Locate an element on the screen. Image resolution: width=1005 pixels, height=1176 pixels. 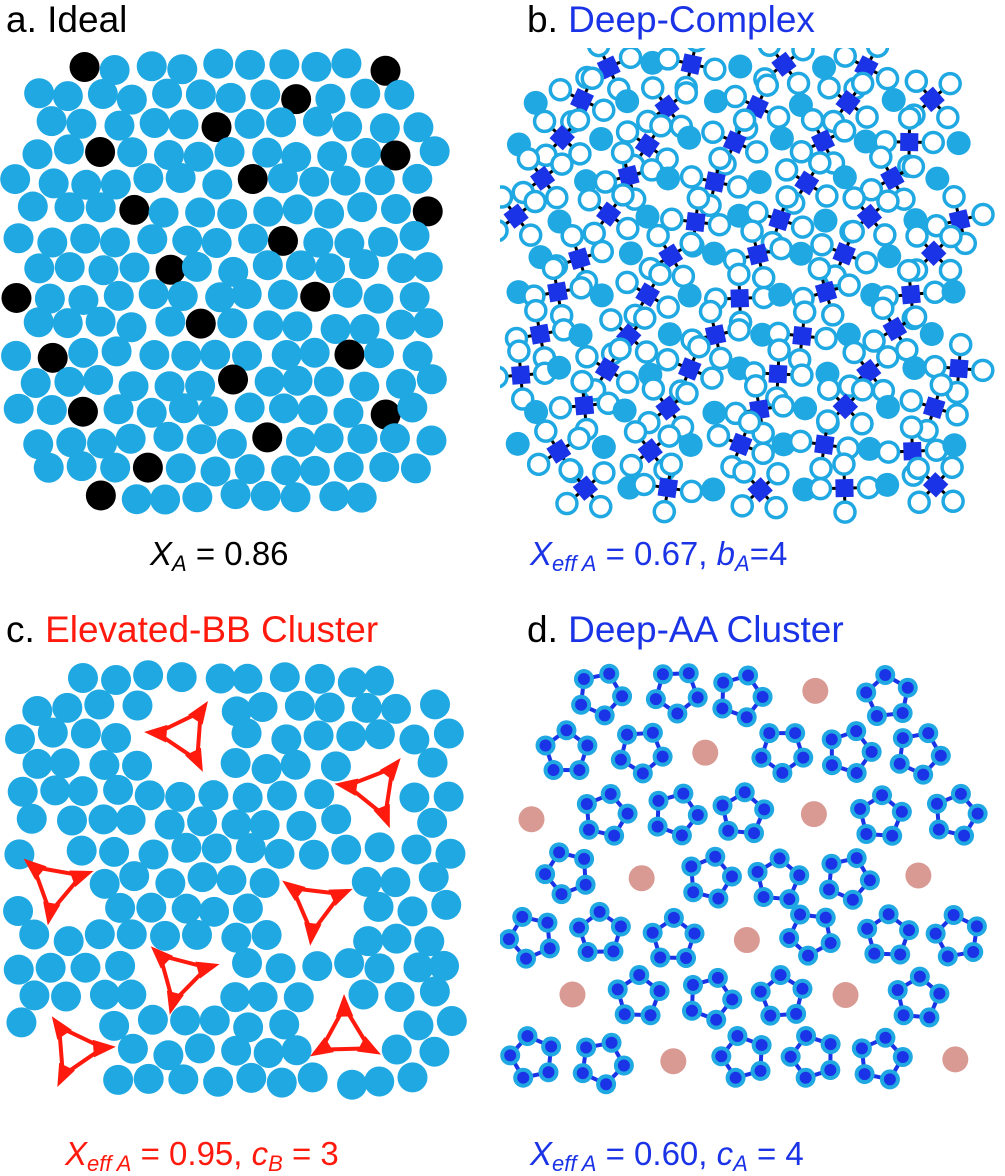
caption-d-mid: = 0.60, is located at coordinates (656, 1153).